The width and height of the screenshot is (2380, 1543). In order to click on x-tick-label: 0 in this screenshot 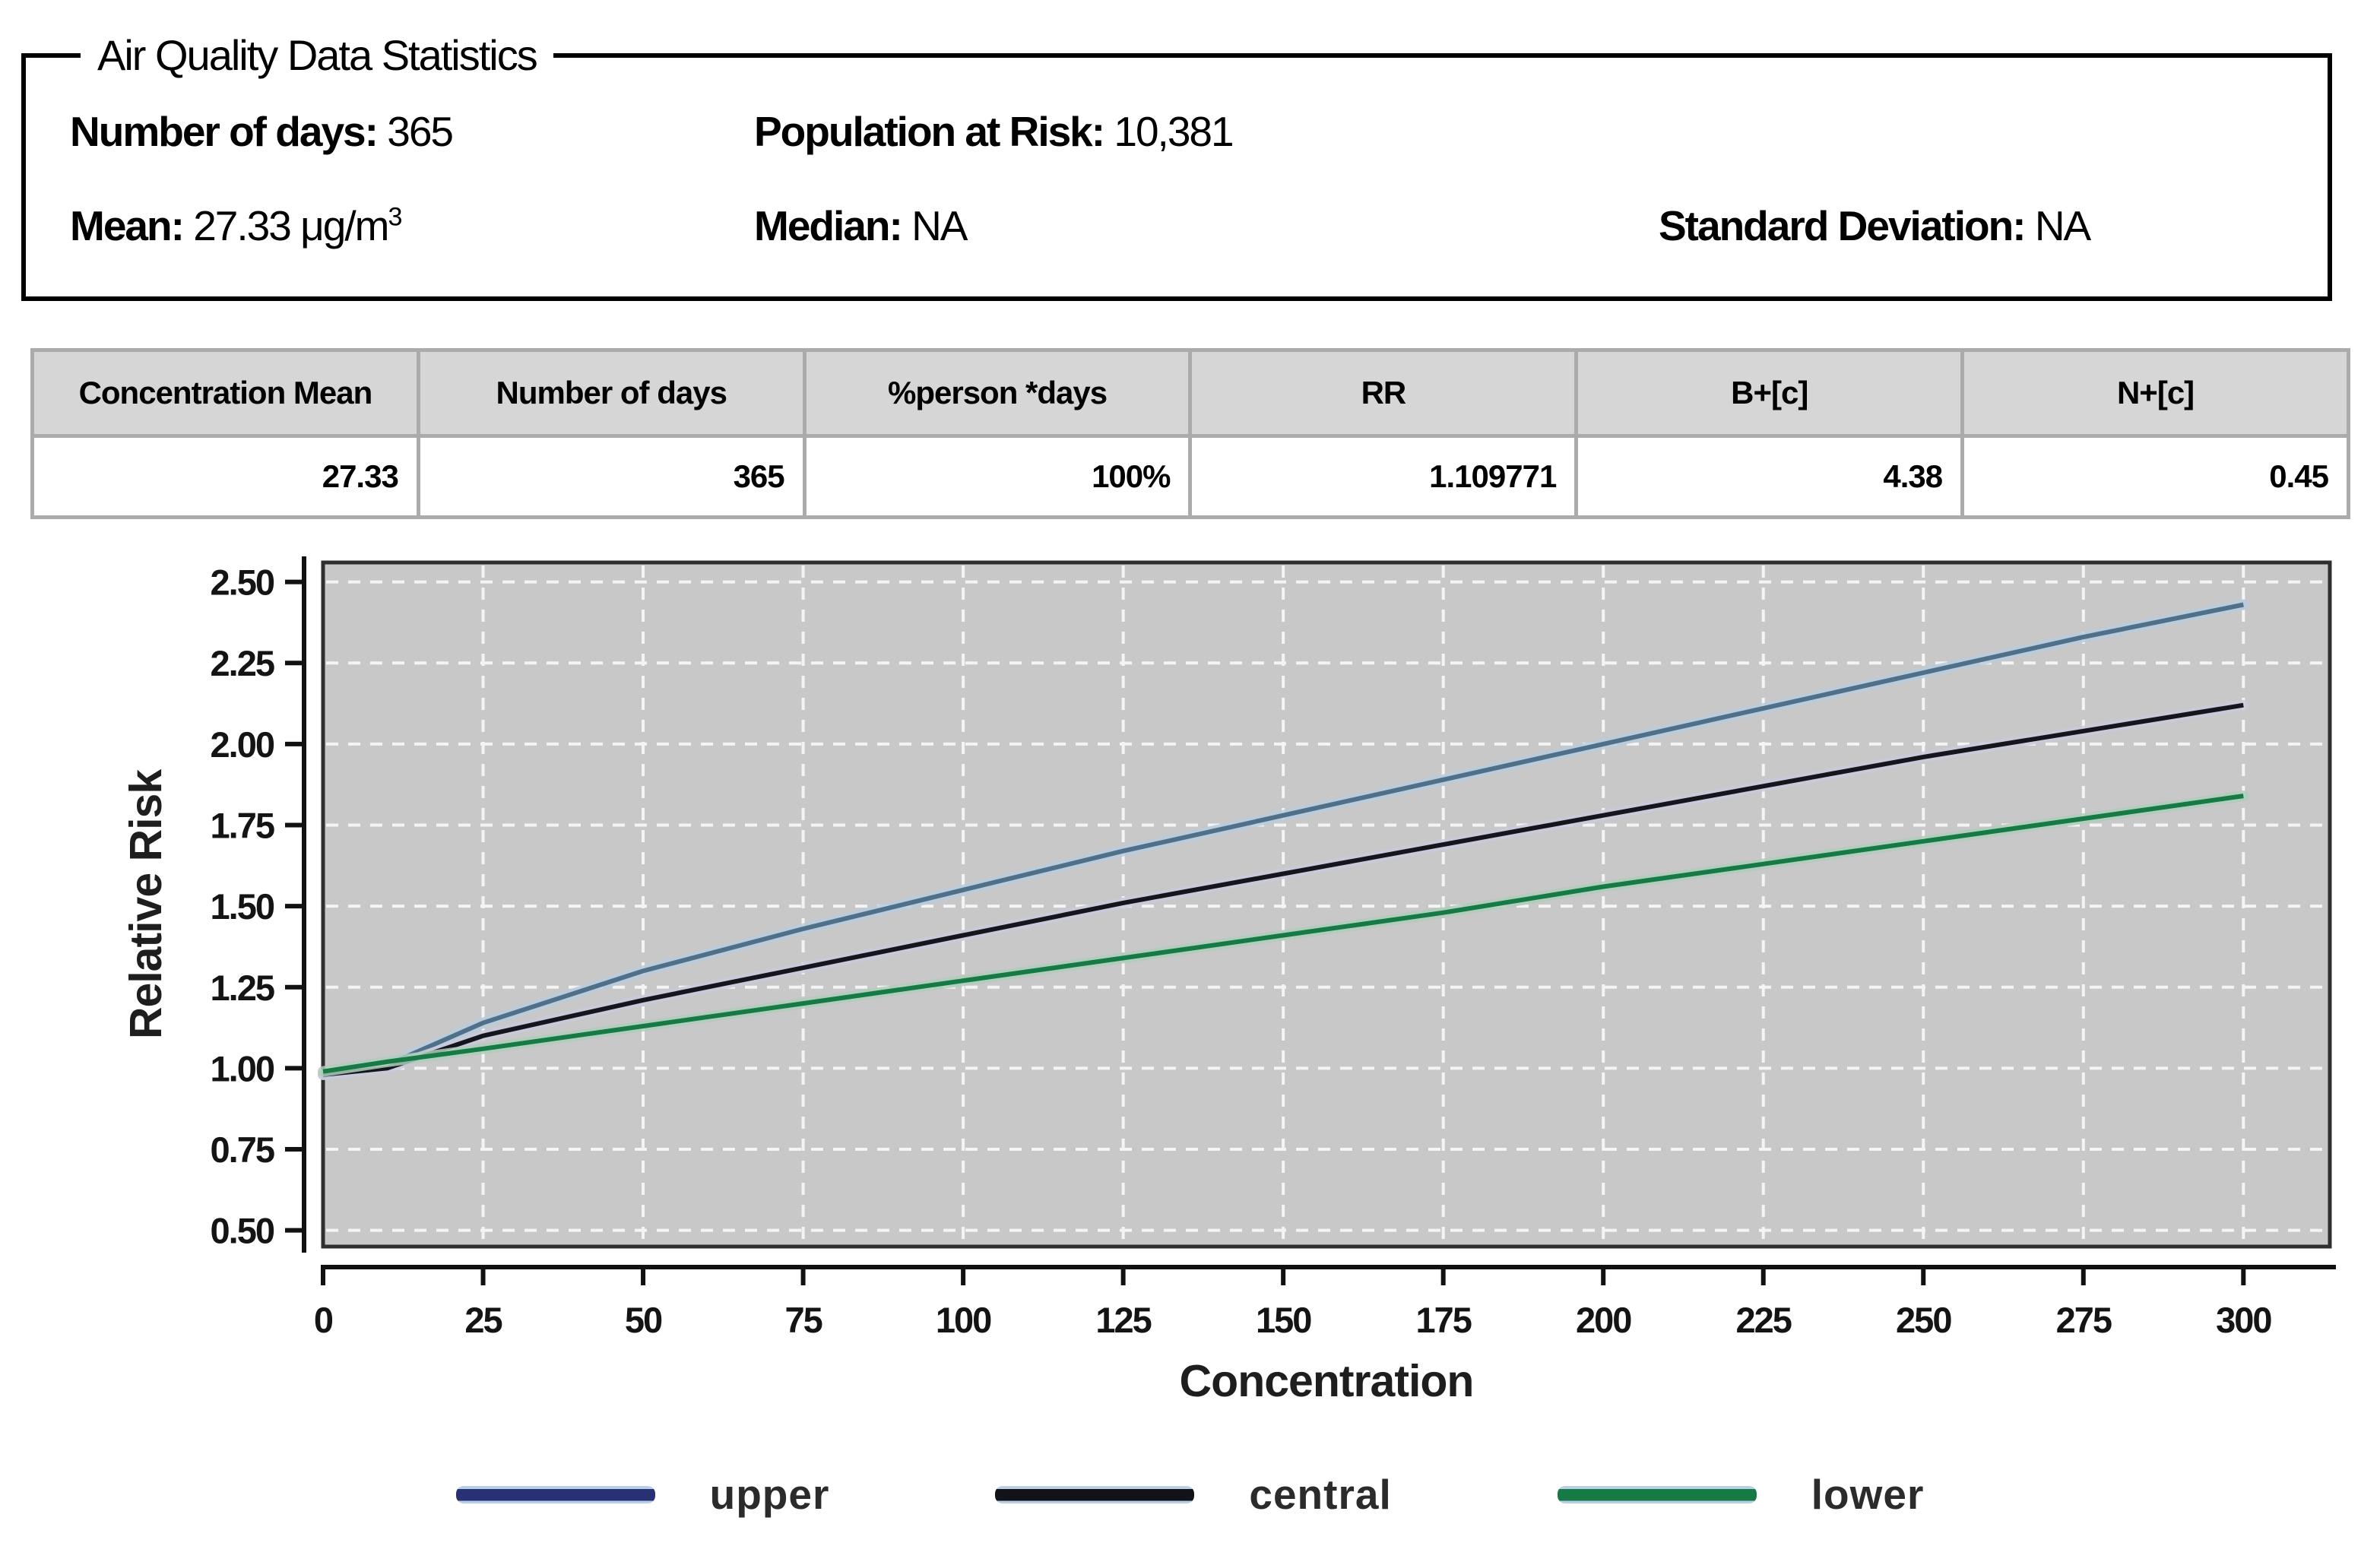, I will do `click(323, 1320)`.